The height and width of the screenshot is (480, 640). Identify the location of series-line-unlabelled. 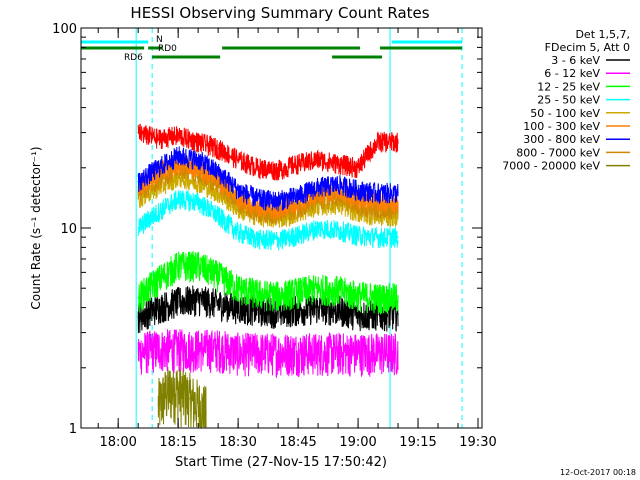
(268, 152).